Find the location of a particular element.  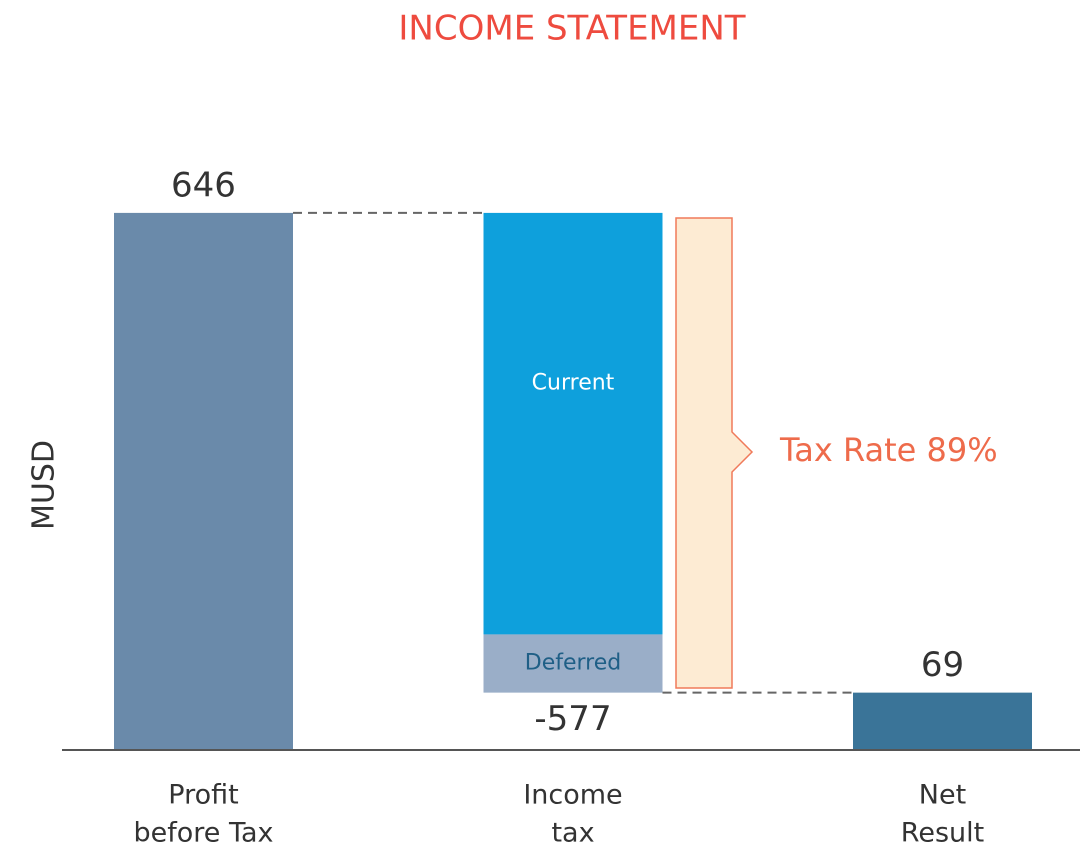

x-tick-label: before Tax is located at coordinates (203, 833).